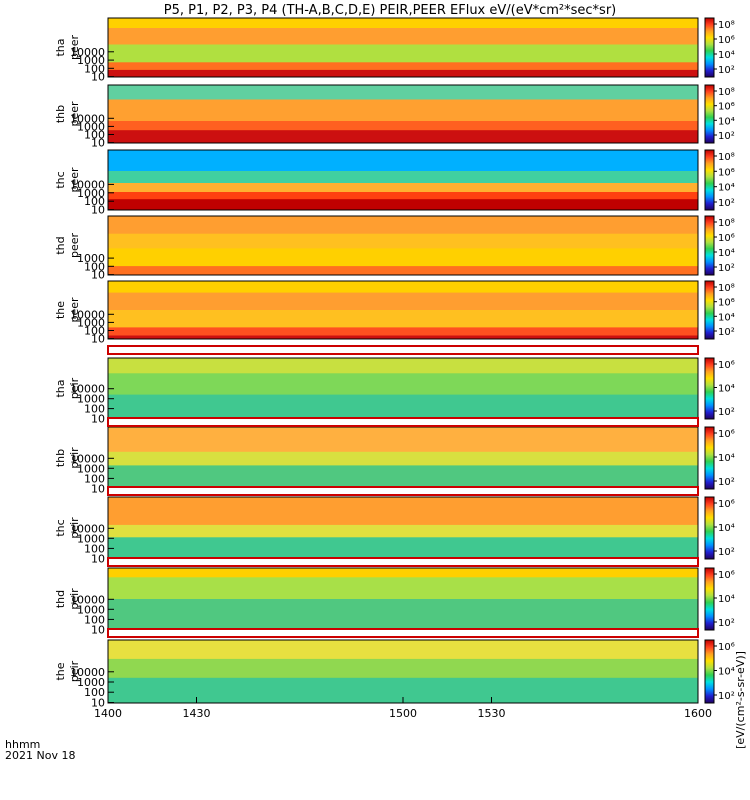  What do you see at coordinates (60, 458) in the screenshot?
I see `panel-probe-label: thb` at bounding box center [60, 458].